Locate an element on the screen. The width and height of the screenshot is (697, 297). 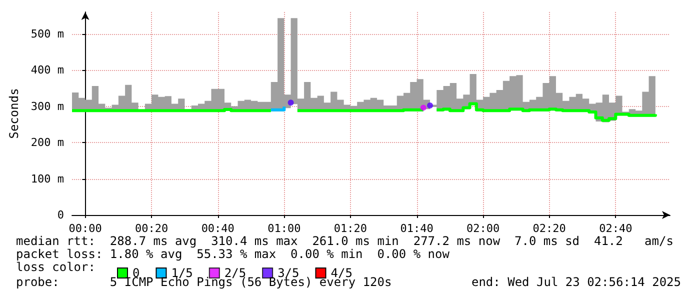
x-tick-label: 00:40 is located at coordinates (217, 228).